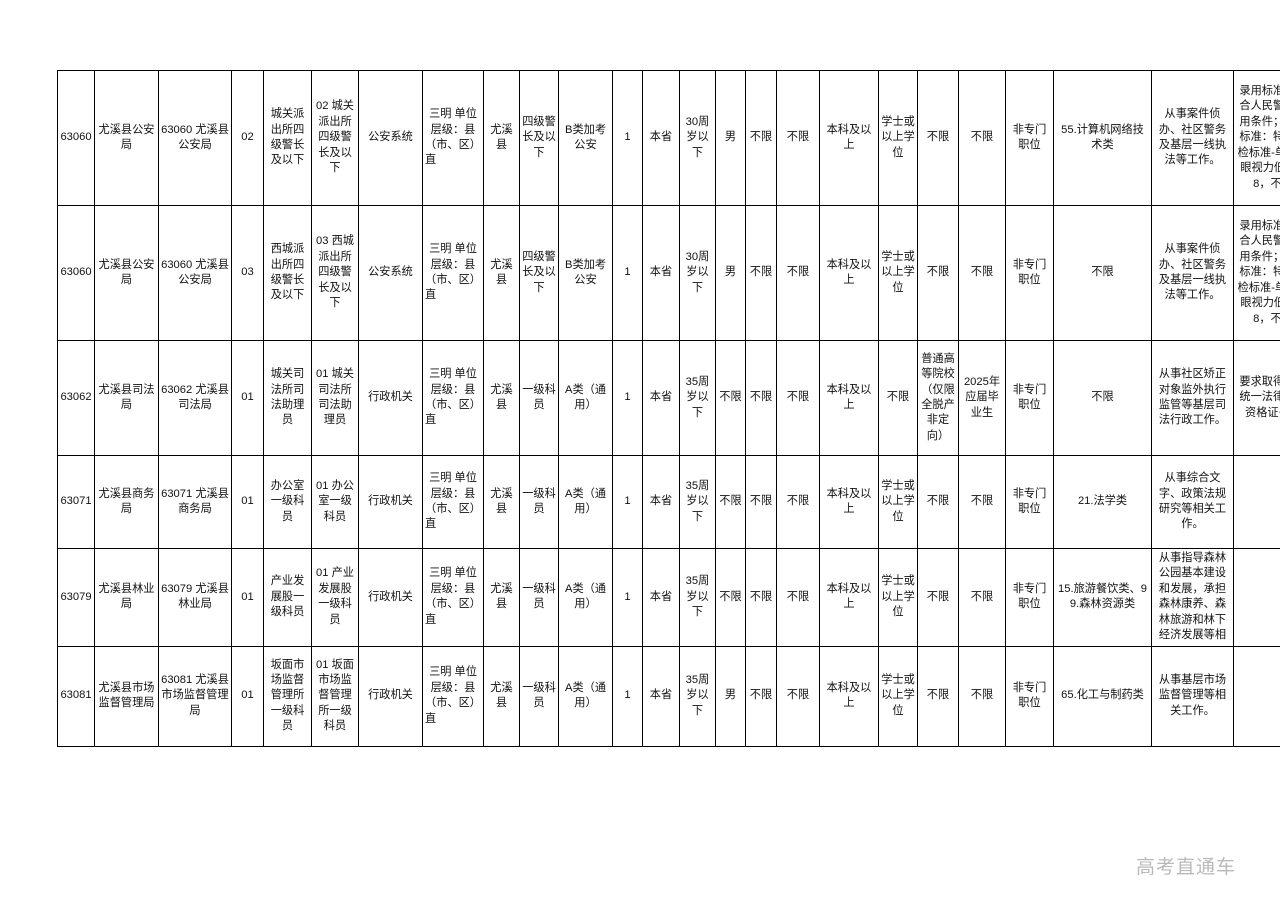  I want to click on cell-dept_full: 63081 尤溪县市场监督管理局, so click(195, 696).